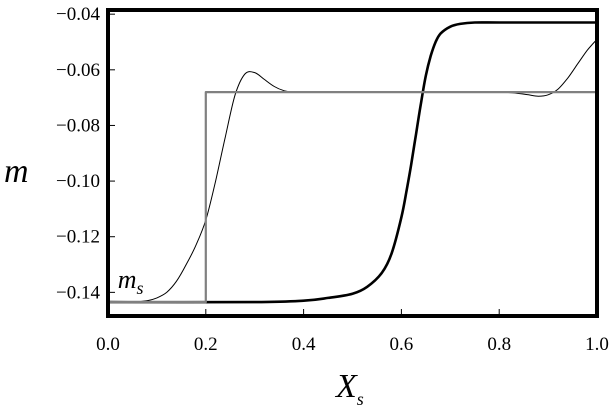 The image size is (609, 410). Describe the element at coordinates (78, 237) in the screenshot. I see `y-tick-label: −0.12` at that location.